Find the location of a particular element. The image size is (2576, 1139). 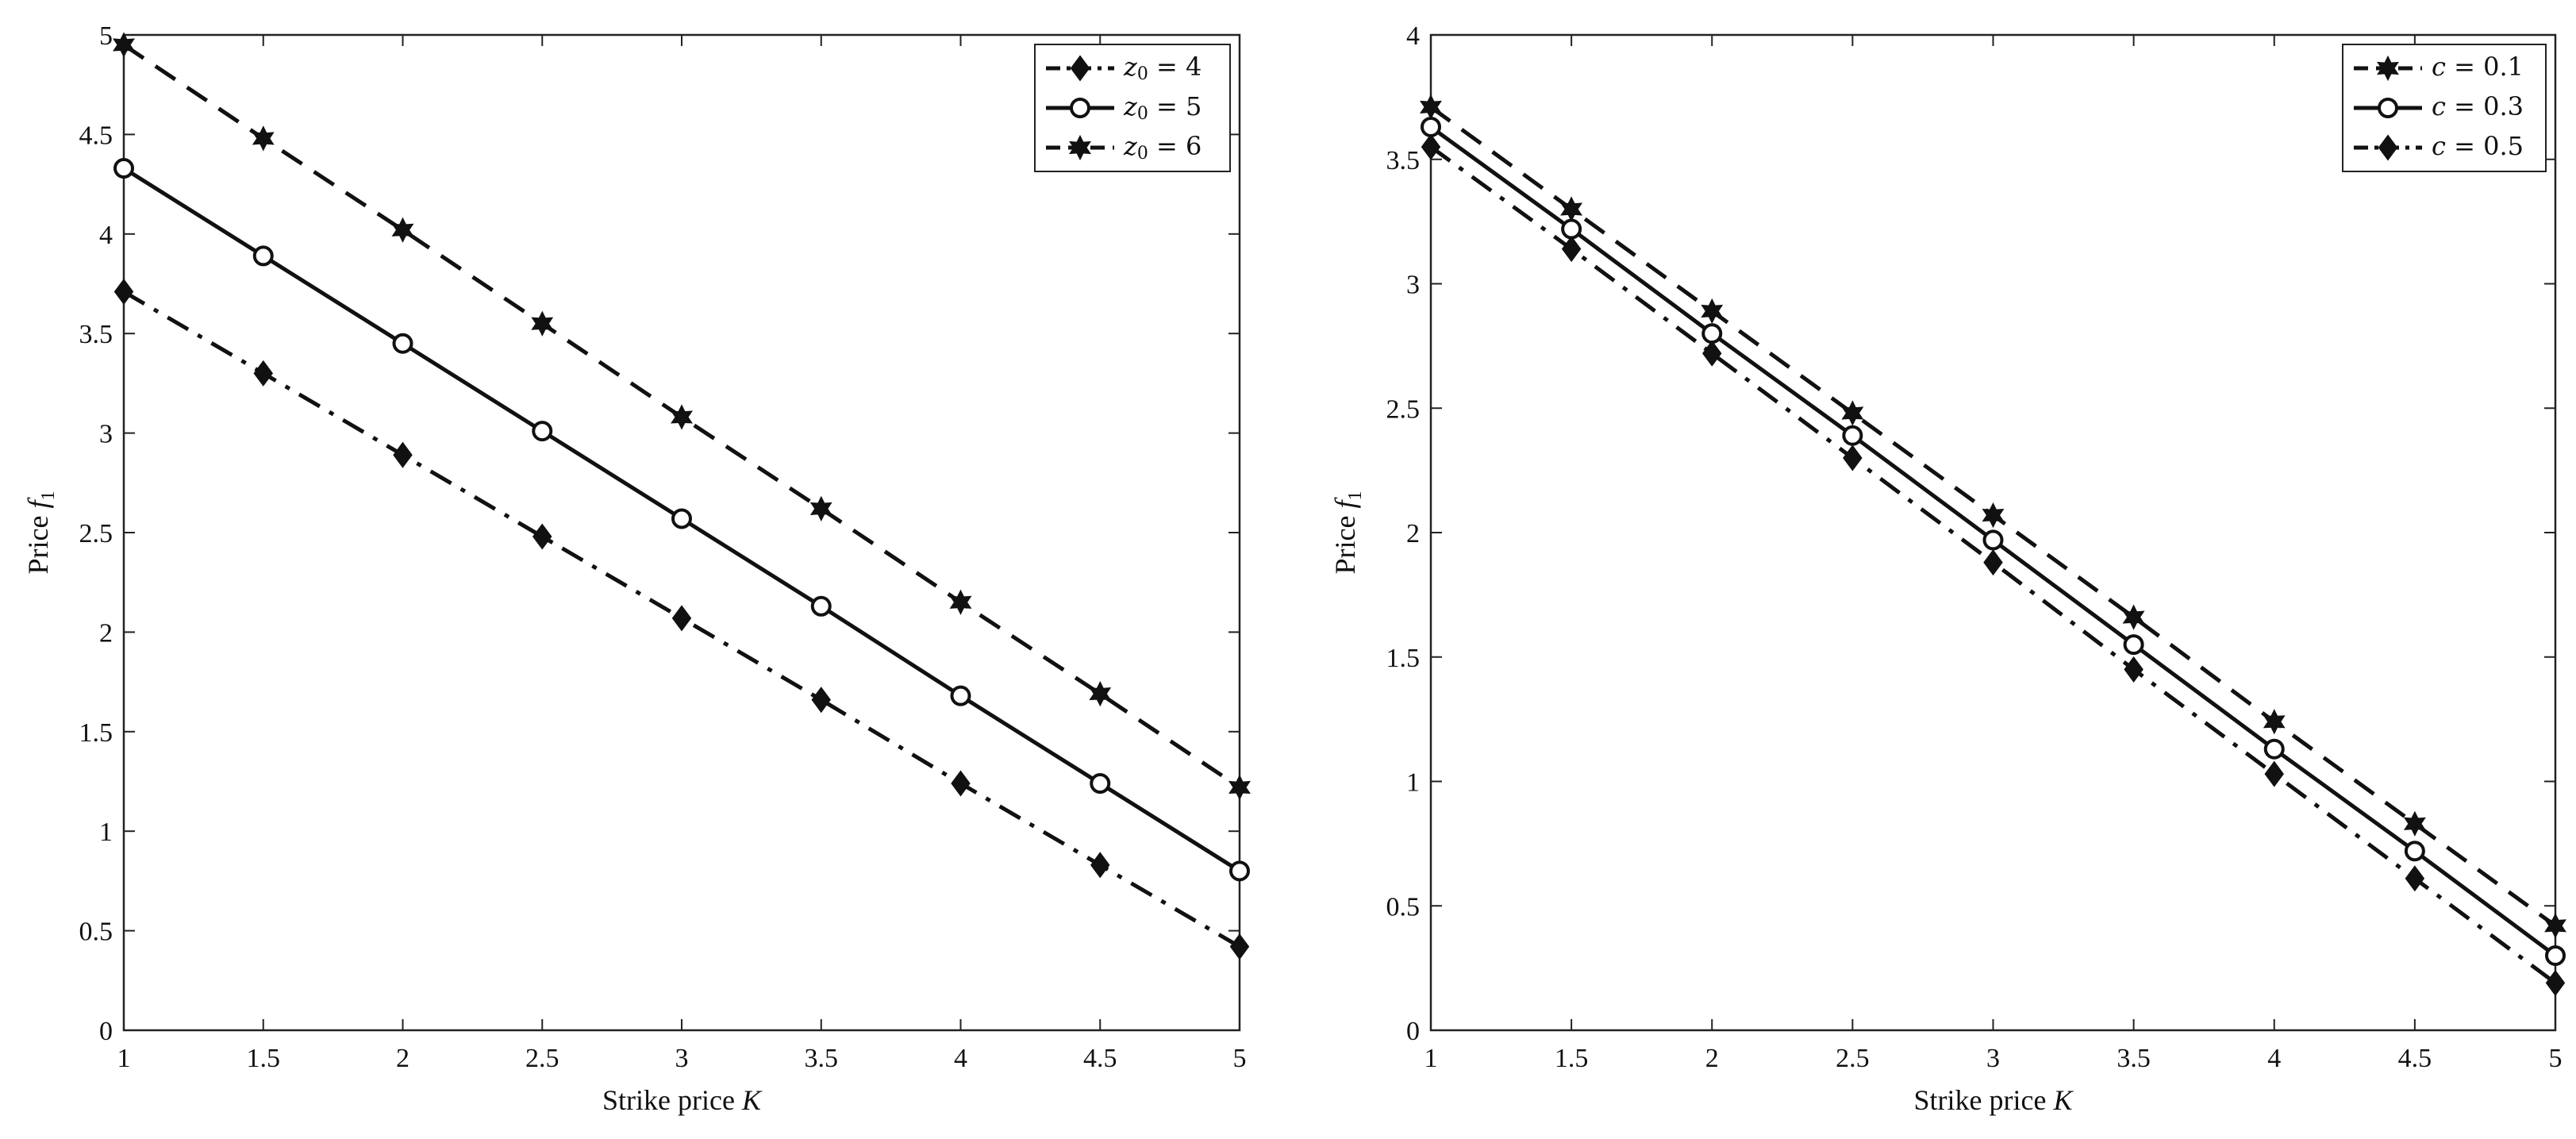

legend-entry: c = 0.3 is located at coordinates (2439, 106).